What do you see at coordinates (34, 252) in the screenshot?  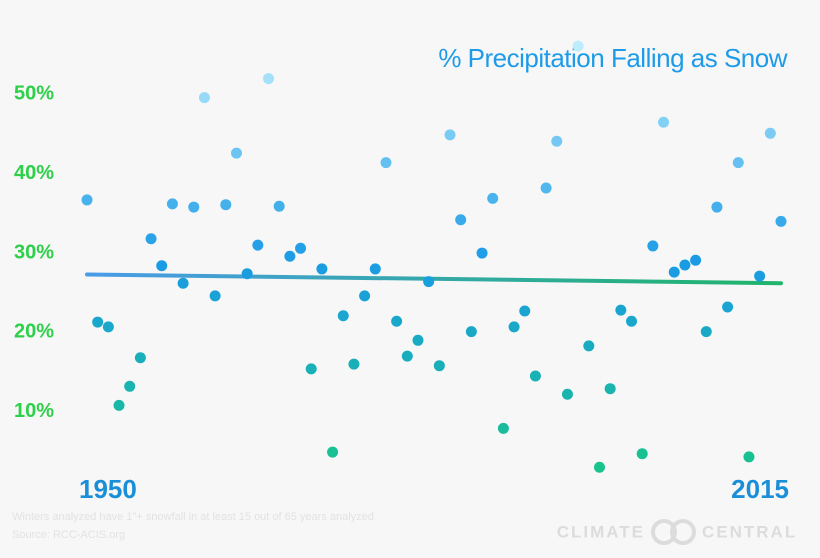 I see `y-tick-label: 30%` at bounding box center [34, 252].